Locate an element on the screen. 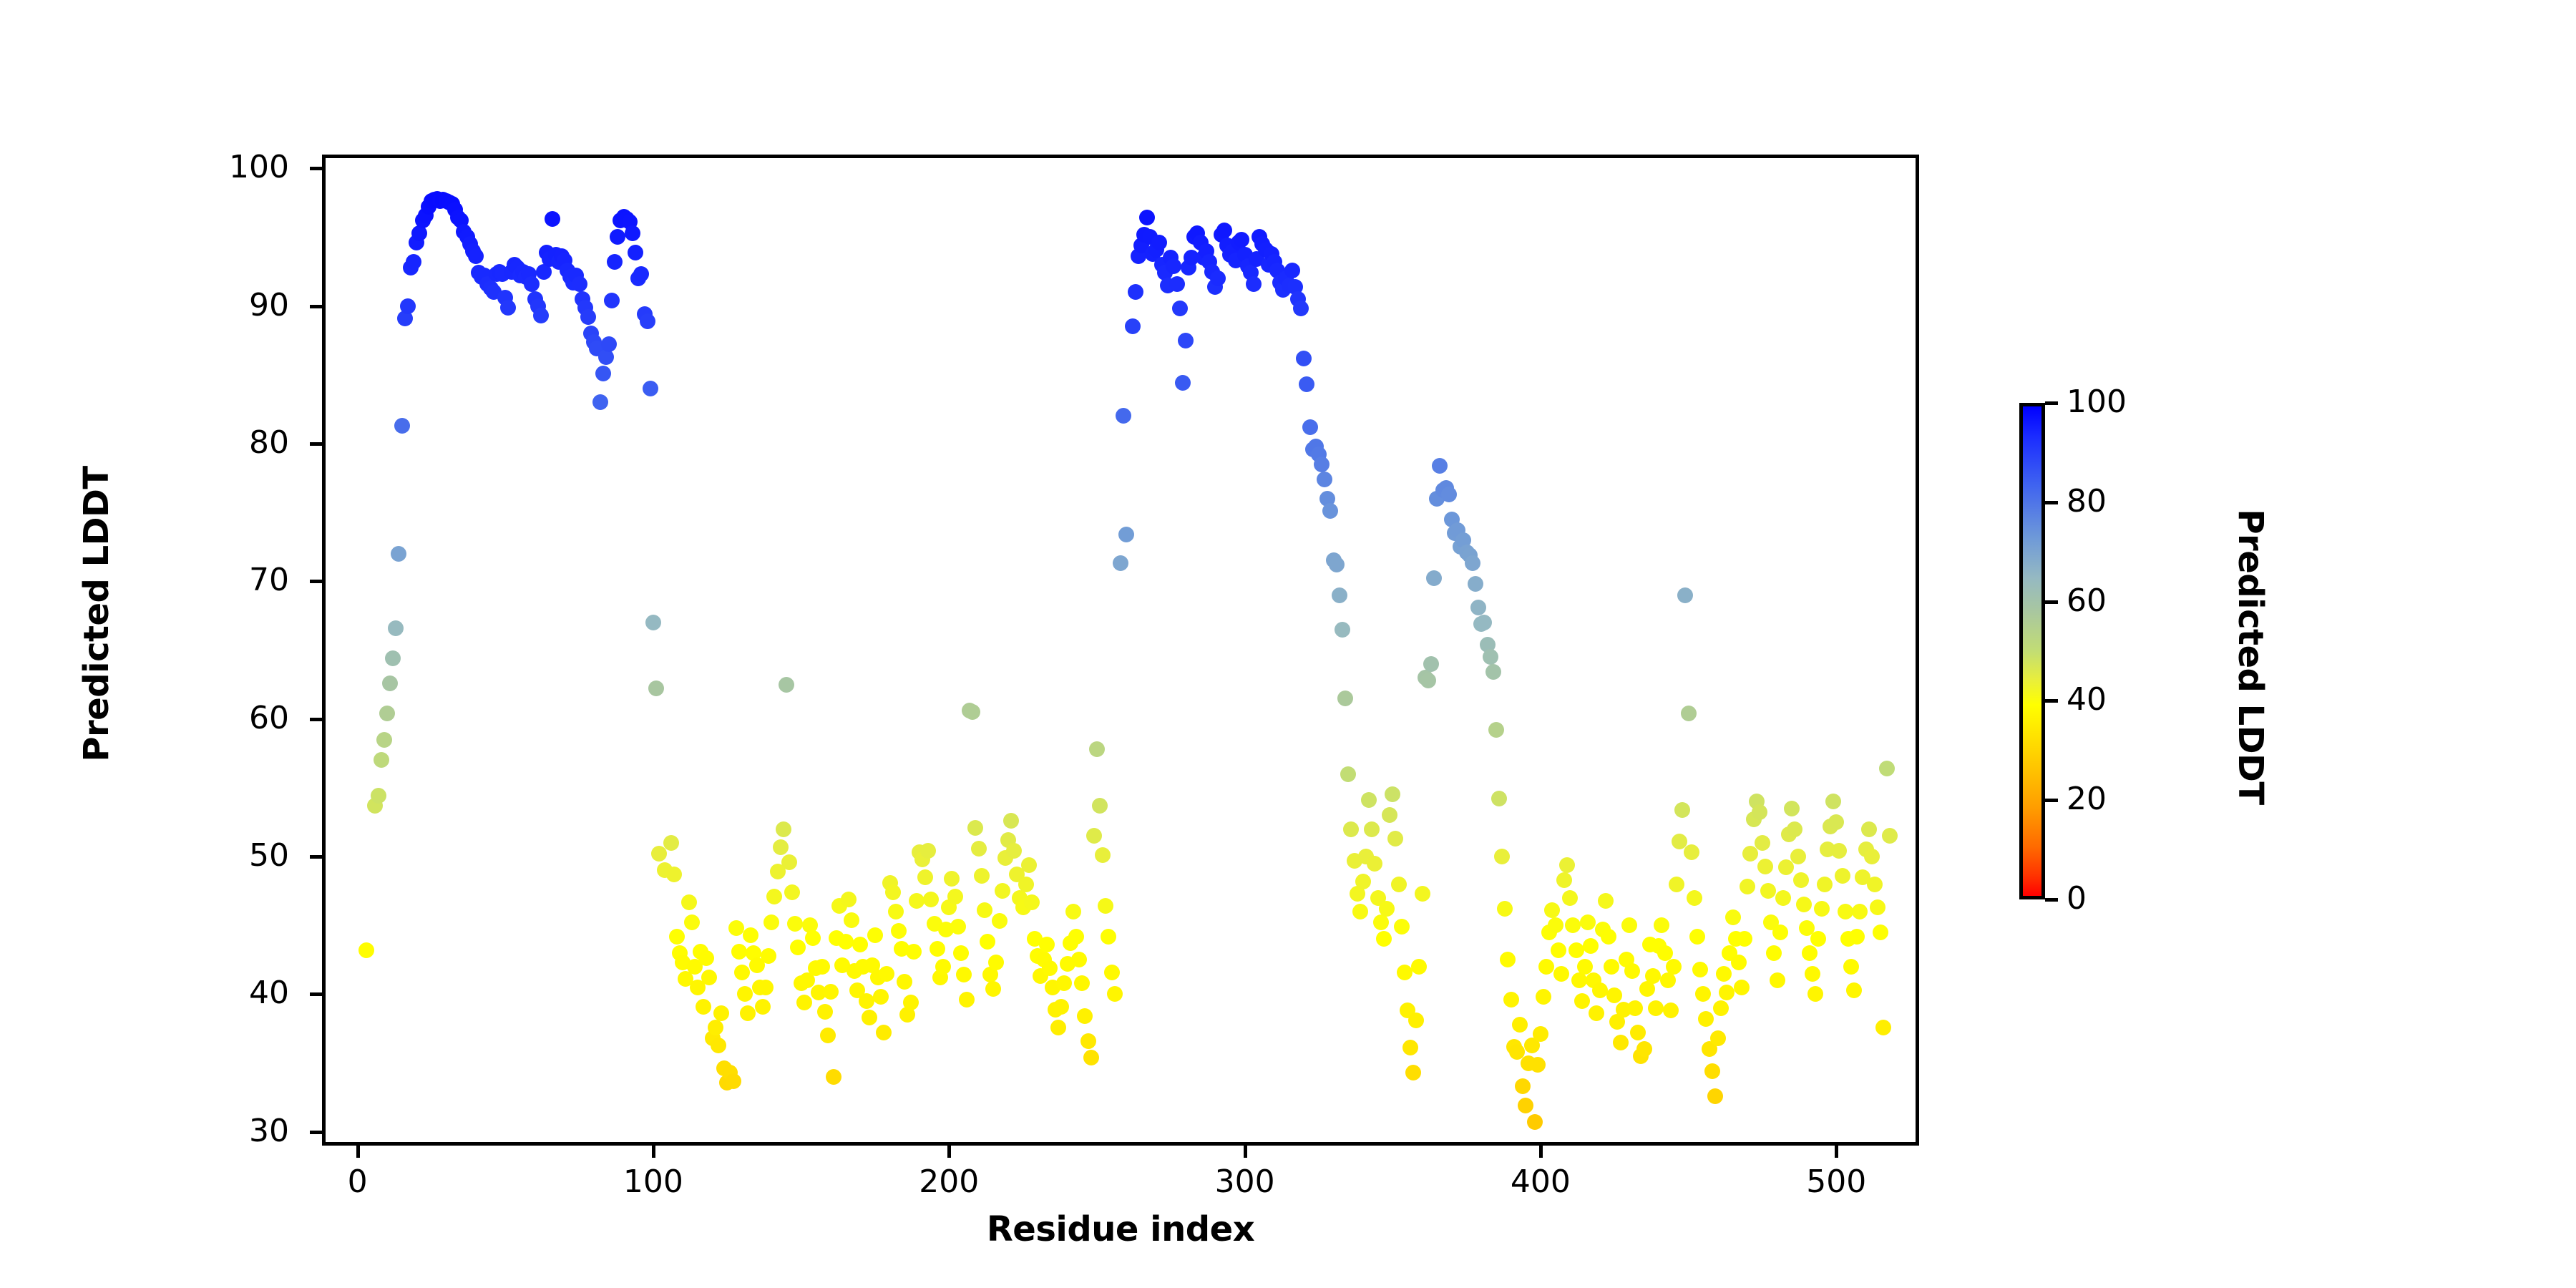 The width and height of the screenshot is (2576, 1288). y-axis-tick-label: 80 is located at coordinates (269, 442).